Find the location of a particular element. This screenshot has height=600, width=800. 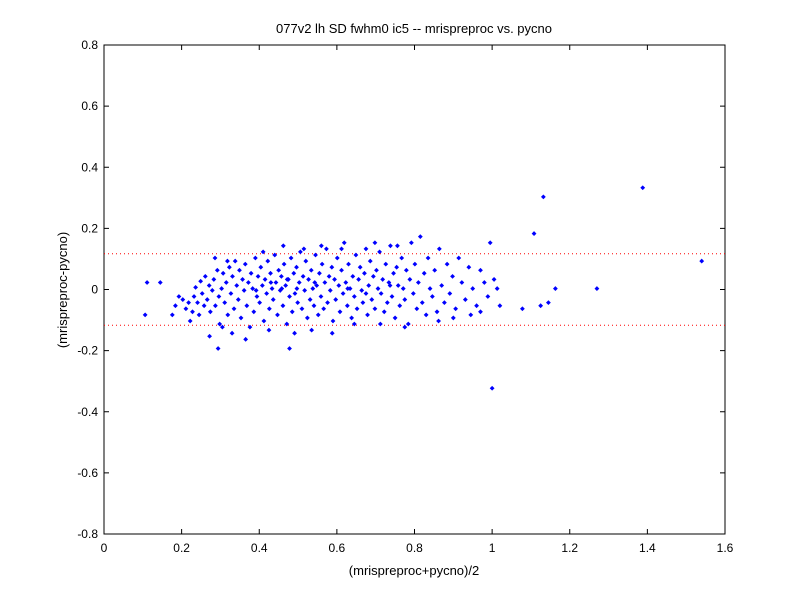

x-tick-label: 1 is located at coordinates (492, 548).